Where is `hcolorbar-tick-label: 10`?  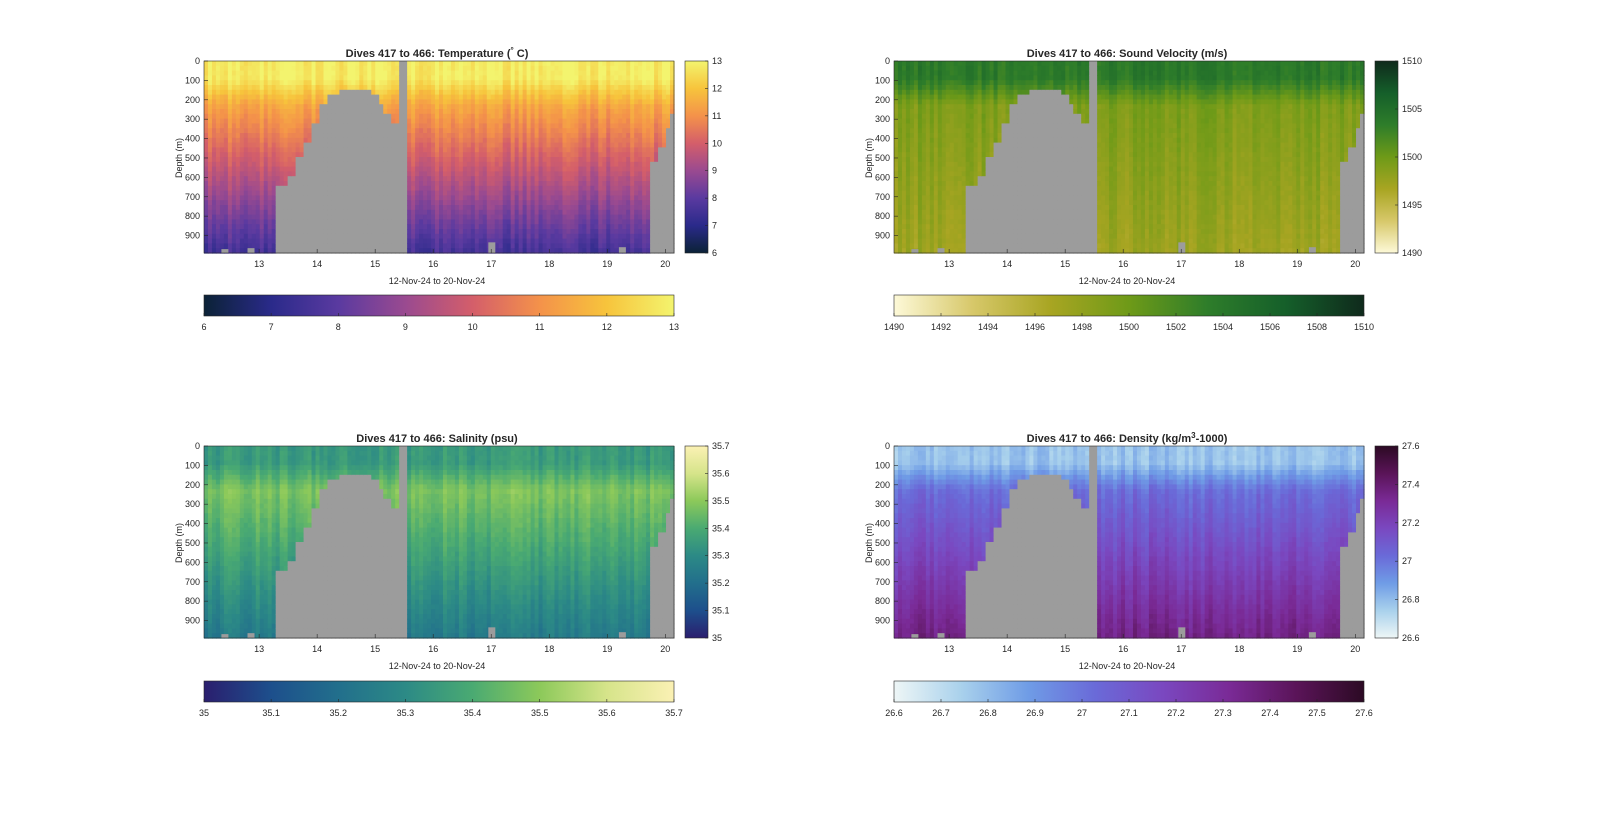
hcolorbar-tick-label: 10 is located at coordinates (473, 327).